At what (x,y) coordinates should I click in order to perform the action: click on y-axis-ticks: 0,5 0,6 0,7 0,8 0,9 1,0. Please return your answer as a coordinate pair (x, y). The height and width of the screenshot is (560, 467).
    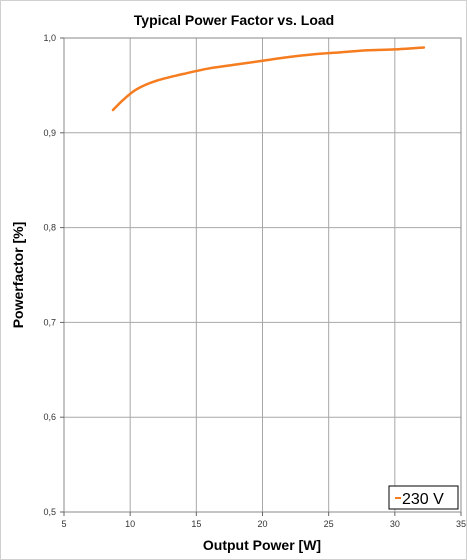
    Looking at the image, I should click on (53, 275).